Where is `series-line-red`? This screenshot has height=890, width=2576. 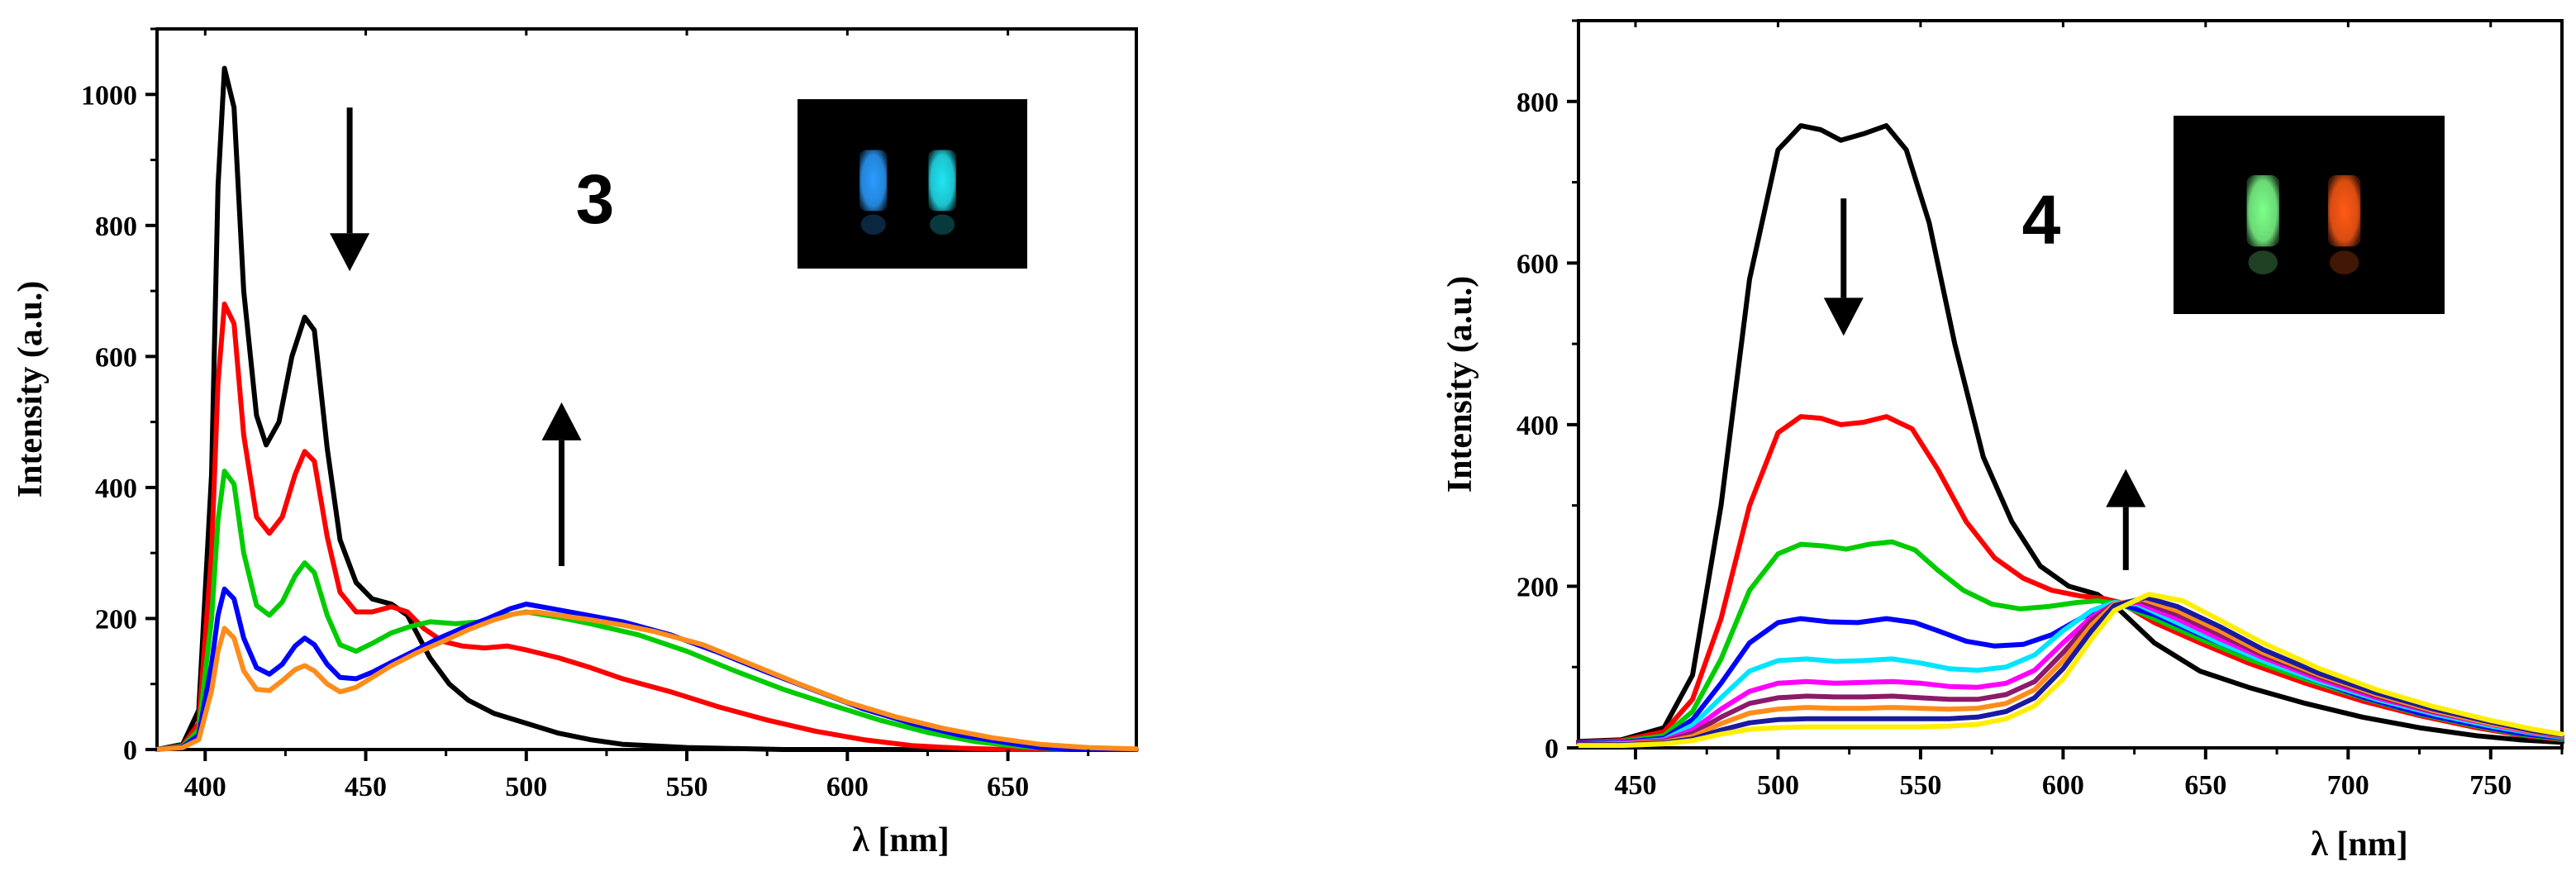 series-line-red is located at coordinates (2070, 579).